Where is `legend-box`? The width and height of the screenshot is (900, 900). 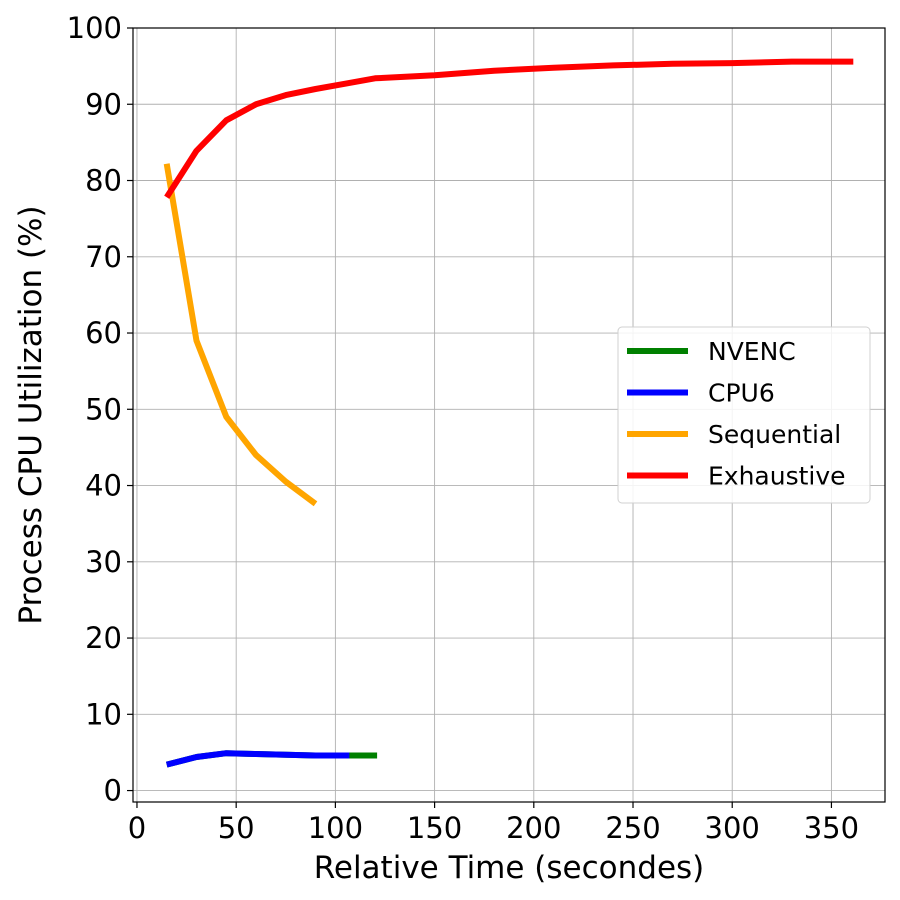
legend-box is located at coordinates (744, 415).